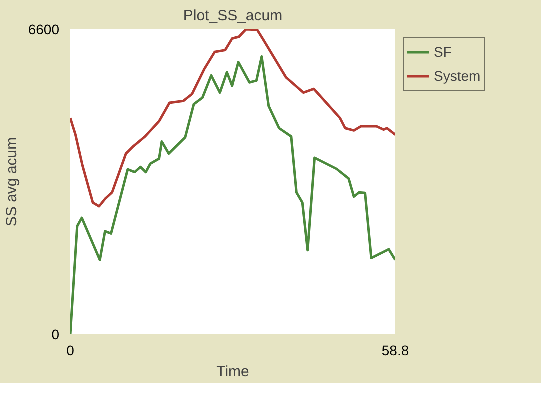  What do you see at coordinates (233, 372) in the screenshot?
I see `x-axis-title: Time` at bounding box center [233, 372].